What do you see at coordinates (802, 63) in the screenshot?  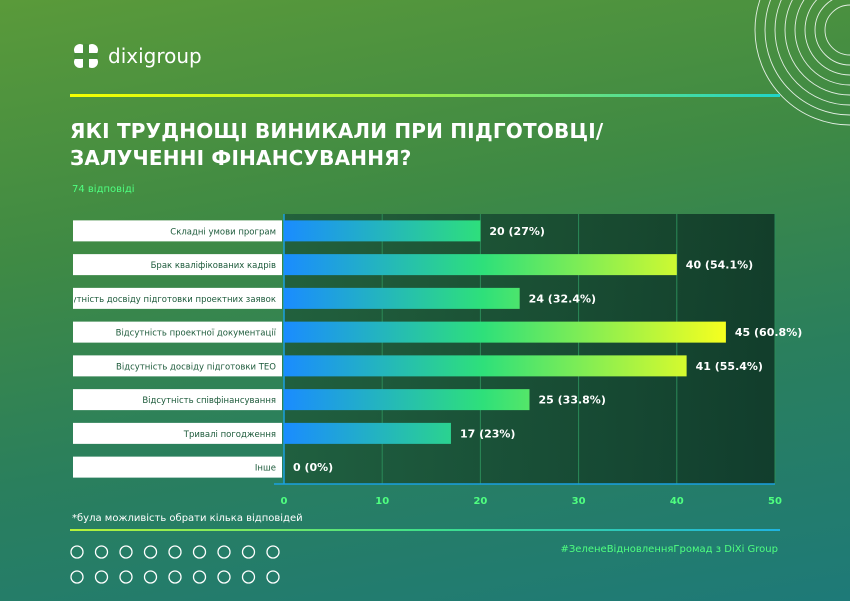 I see `decorative-rings-icon` at bounding box center [802, 63].